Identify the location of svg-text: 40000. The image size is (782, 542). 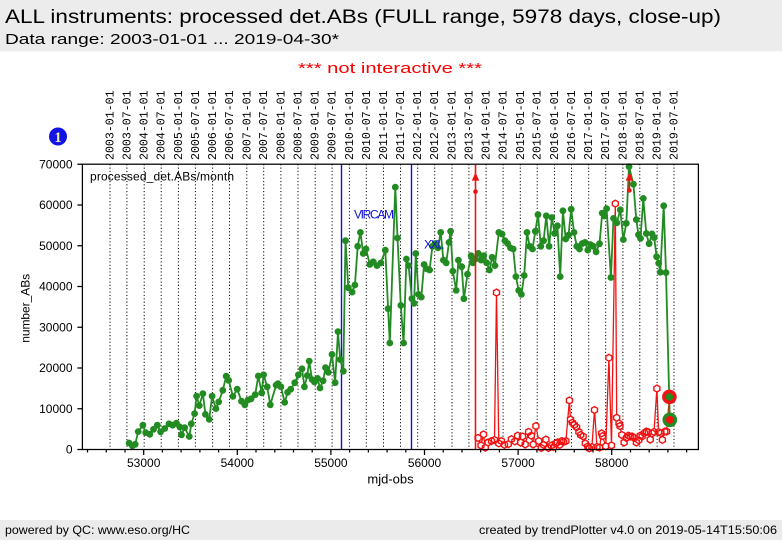
(56, 287).